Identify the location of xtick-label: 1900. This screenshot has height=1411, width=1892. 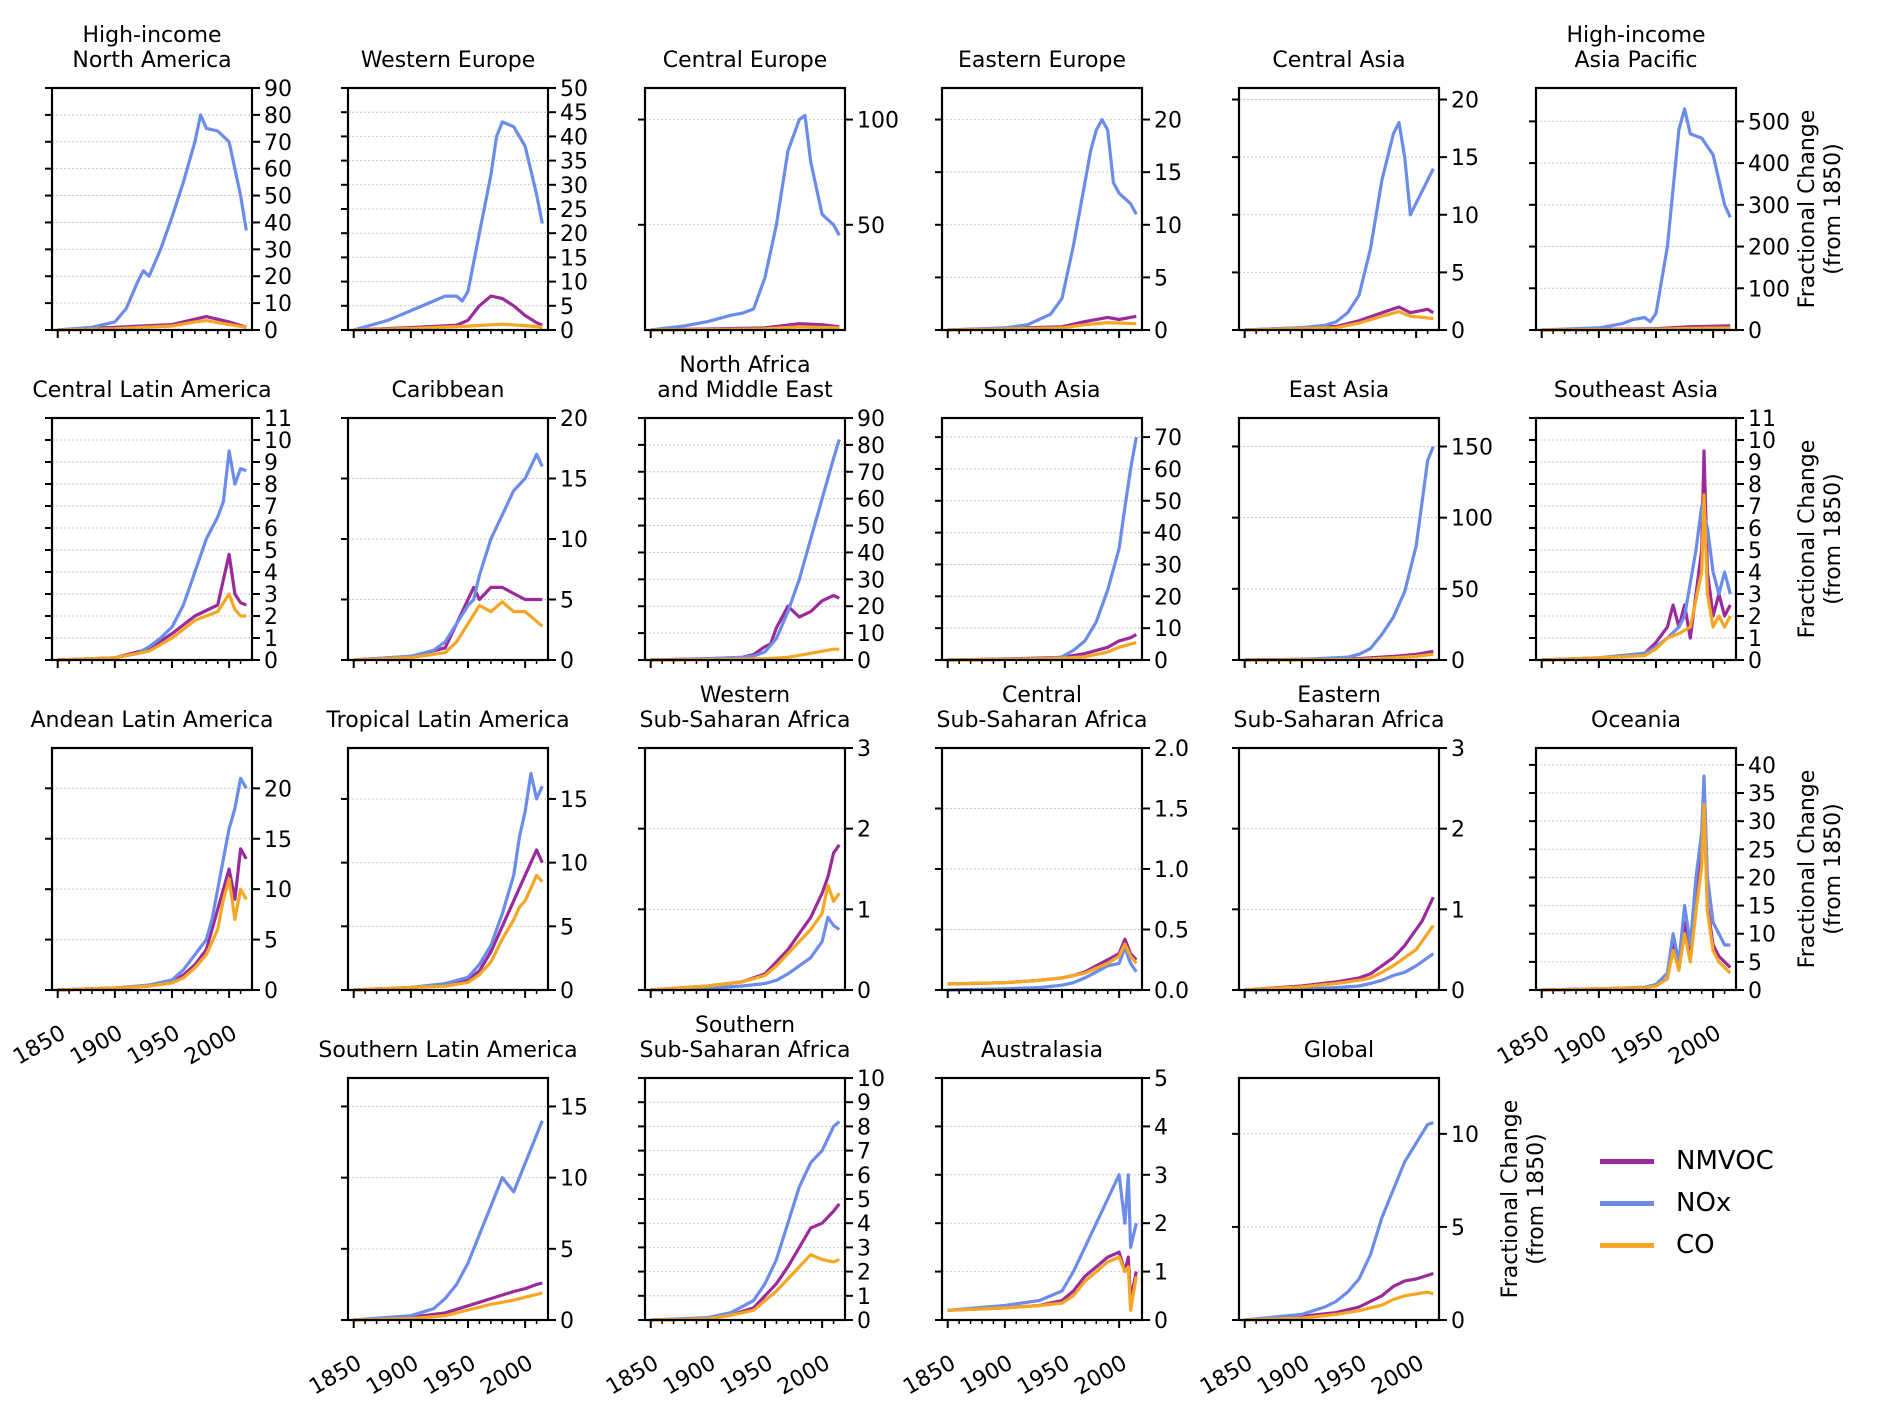
(1283, 1376).